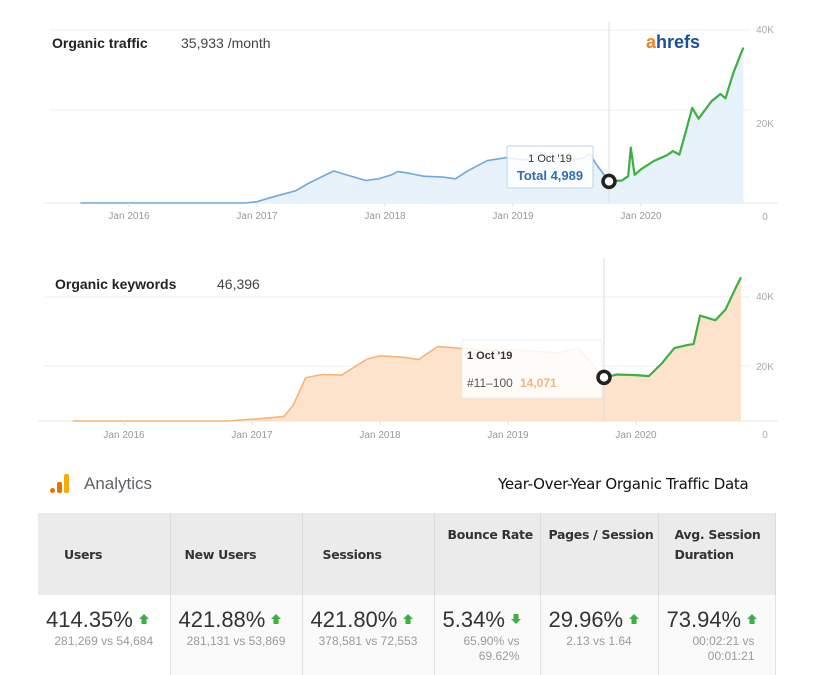 This screenshot has height=675, width=818. I want to click on metric-percent: 421.88%, so click(236, 619).